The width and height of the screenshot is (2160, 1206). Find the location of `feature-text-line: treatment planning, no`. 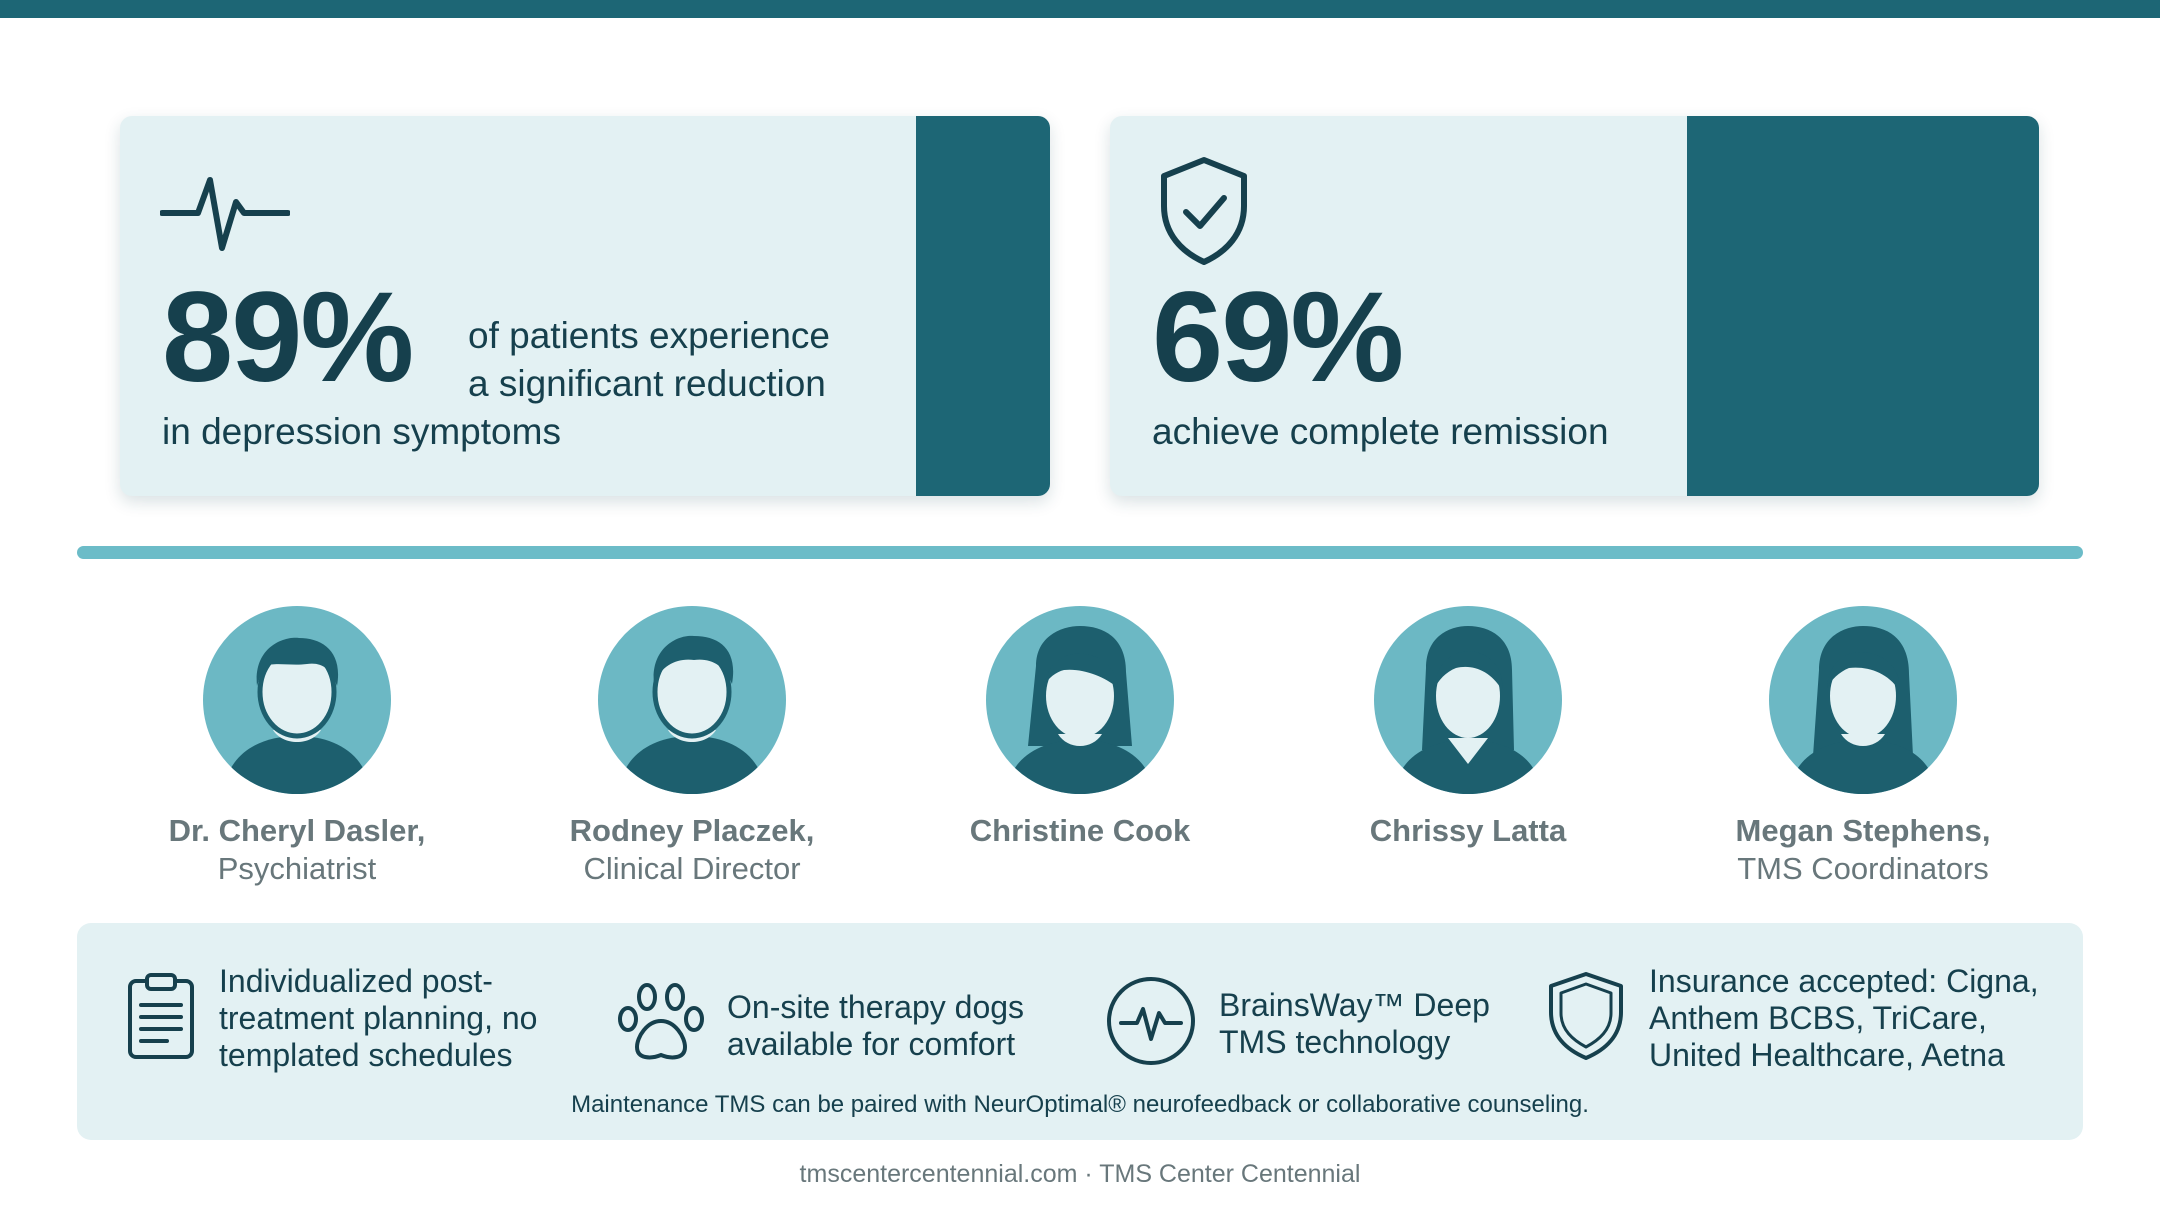

feature-text-line: treatment planning, no is located at coordinates (378, 1018).